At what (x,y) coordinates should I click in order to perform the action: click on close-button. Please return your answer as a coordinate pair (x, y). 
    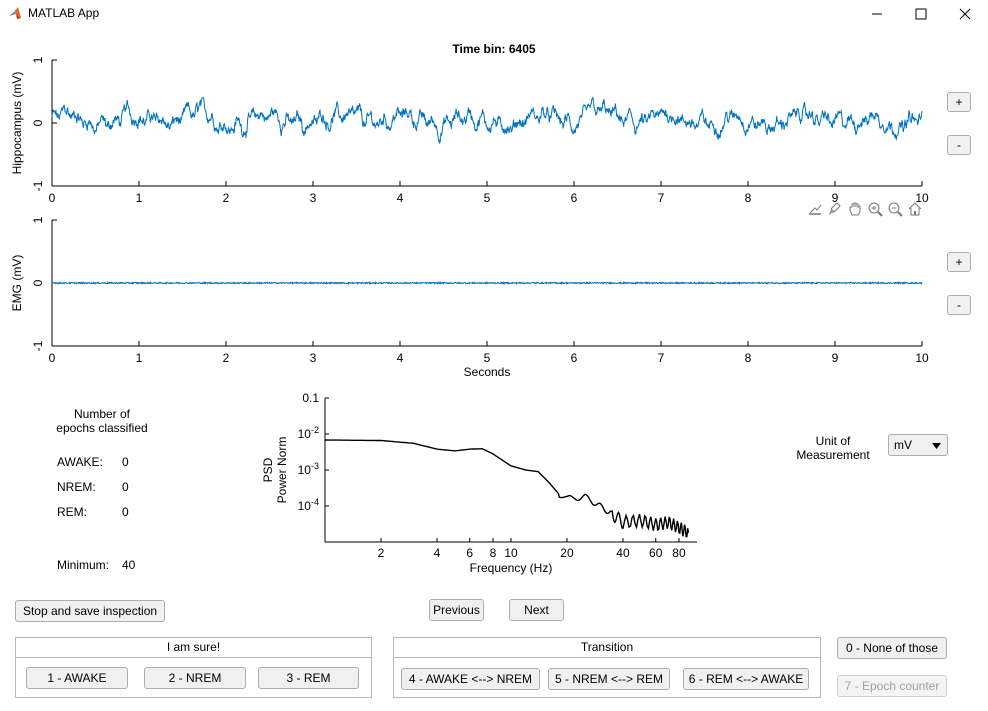
    Looking at the image, I should click on (965, 14).